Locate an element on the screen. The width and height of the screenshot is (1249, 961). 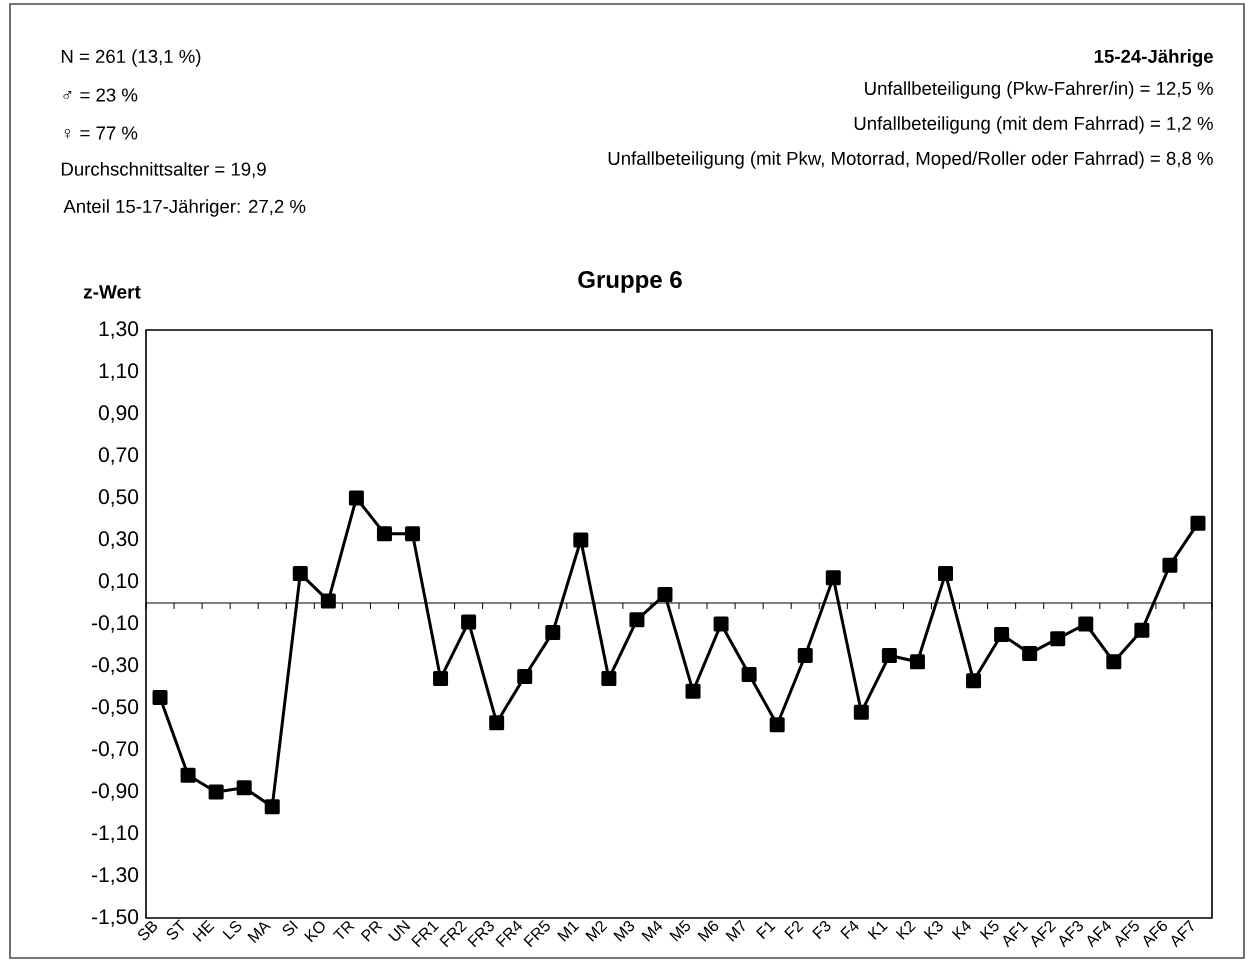
text: N = 261 (13,1 %) is located at coordinates (131, 58).